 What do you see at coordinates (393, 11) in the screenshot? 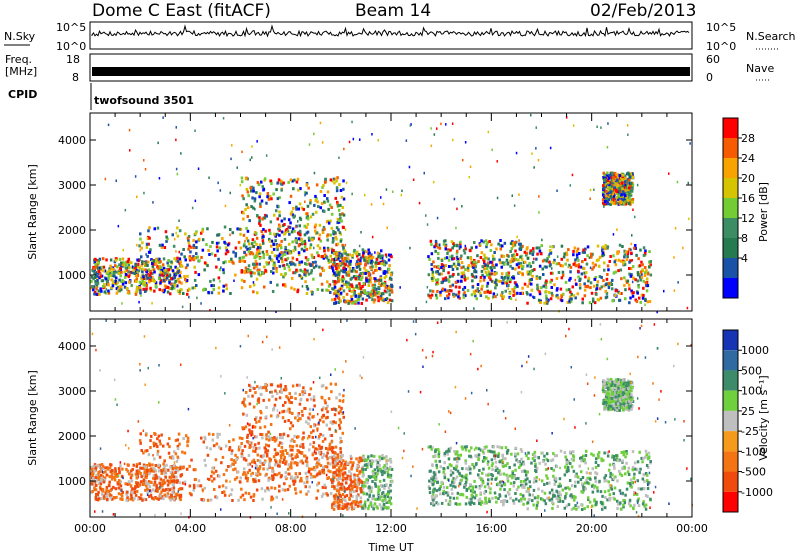
I see `beam-label: Beam 14` at bounding box center [393, 11].